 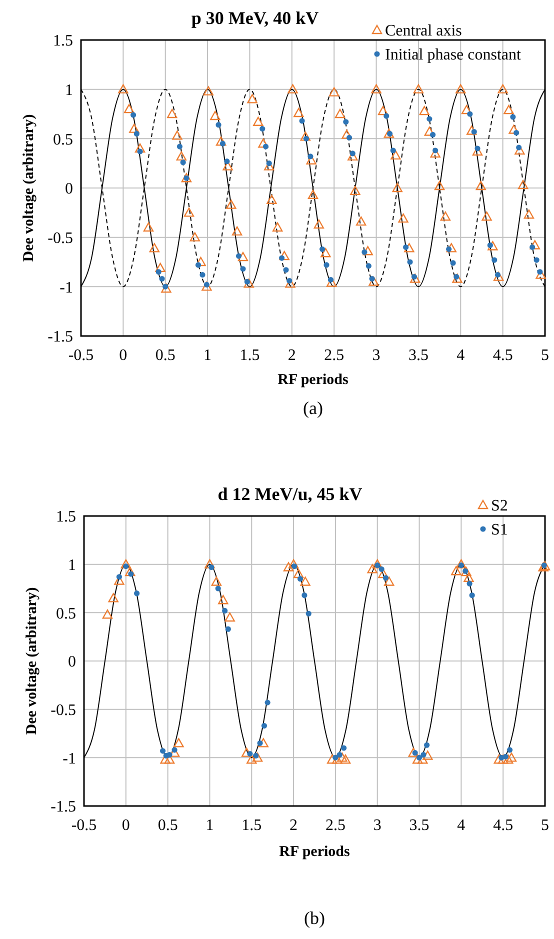 I want to click on chart-title: d 12 MeV/u, 45 kV, so click(x=290, y=494).